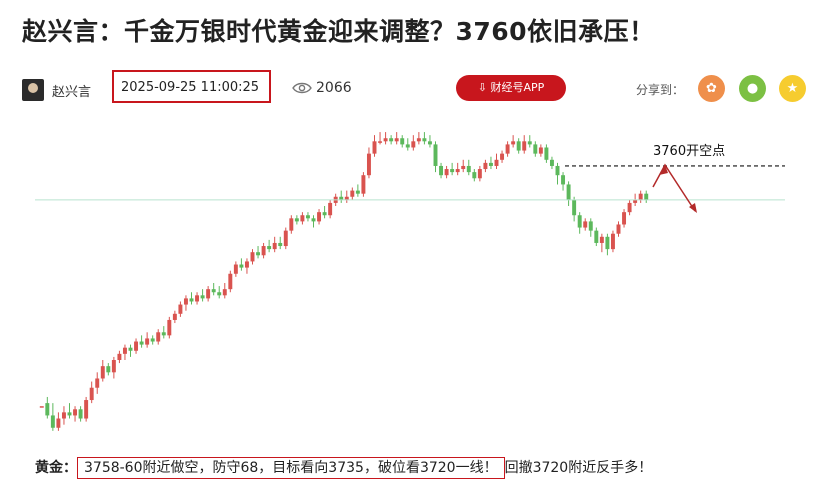 This screenshot has width=820, height=491. What do you see at coordinates (660, 90) in the screenshot?
I see `share-label: 分享到：` at bounding box center [660, 90].